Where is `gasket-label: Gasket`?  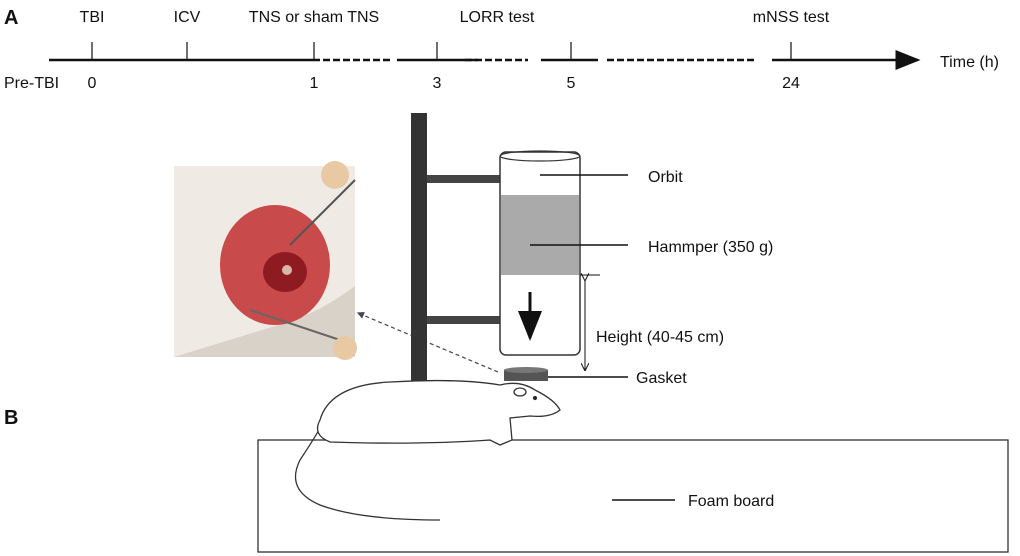
gasket-label: Gasket is located at coordinates (661, 378).